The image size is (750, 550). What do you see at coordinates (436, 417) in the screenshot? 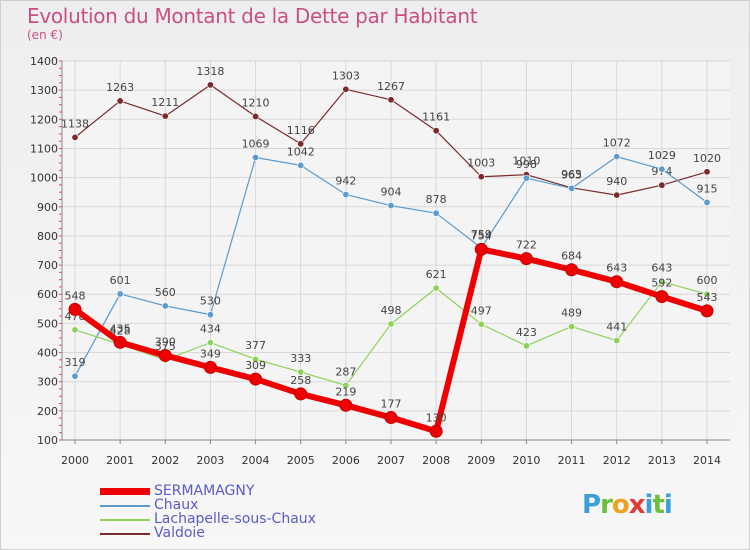
I see `data-label-sermamagny: 130` at bounding box center [436, 417].